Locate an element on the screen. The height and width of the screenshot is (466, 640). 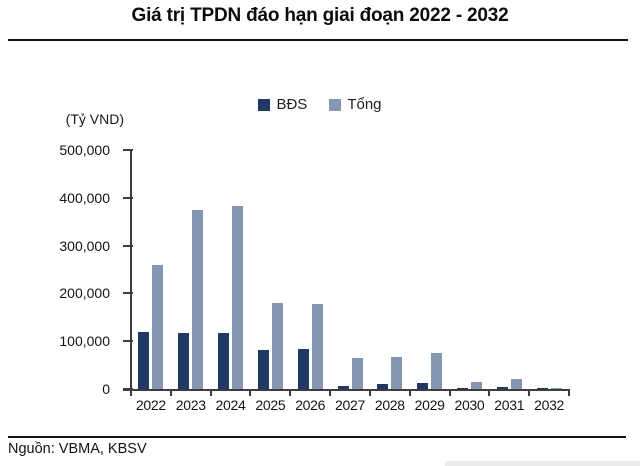
x-category-label-2022: 2022 is located at coordinates (150, 405).